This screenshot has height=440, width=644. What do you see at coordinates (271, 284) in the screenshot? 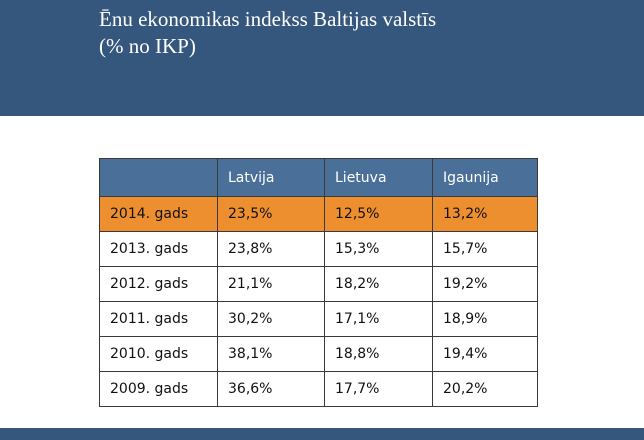
I see `cell-latvija: 21,1%` at bounding box center [271, 284].